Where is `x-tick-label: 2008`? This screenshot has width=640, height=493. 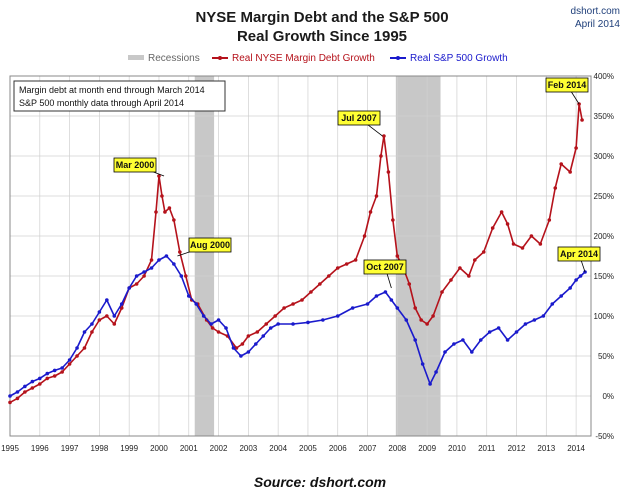
x-tick-label: 2008 is located at coordinates (397, 448).